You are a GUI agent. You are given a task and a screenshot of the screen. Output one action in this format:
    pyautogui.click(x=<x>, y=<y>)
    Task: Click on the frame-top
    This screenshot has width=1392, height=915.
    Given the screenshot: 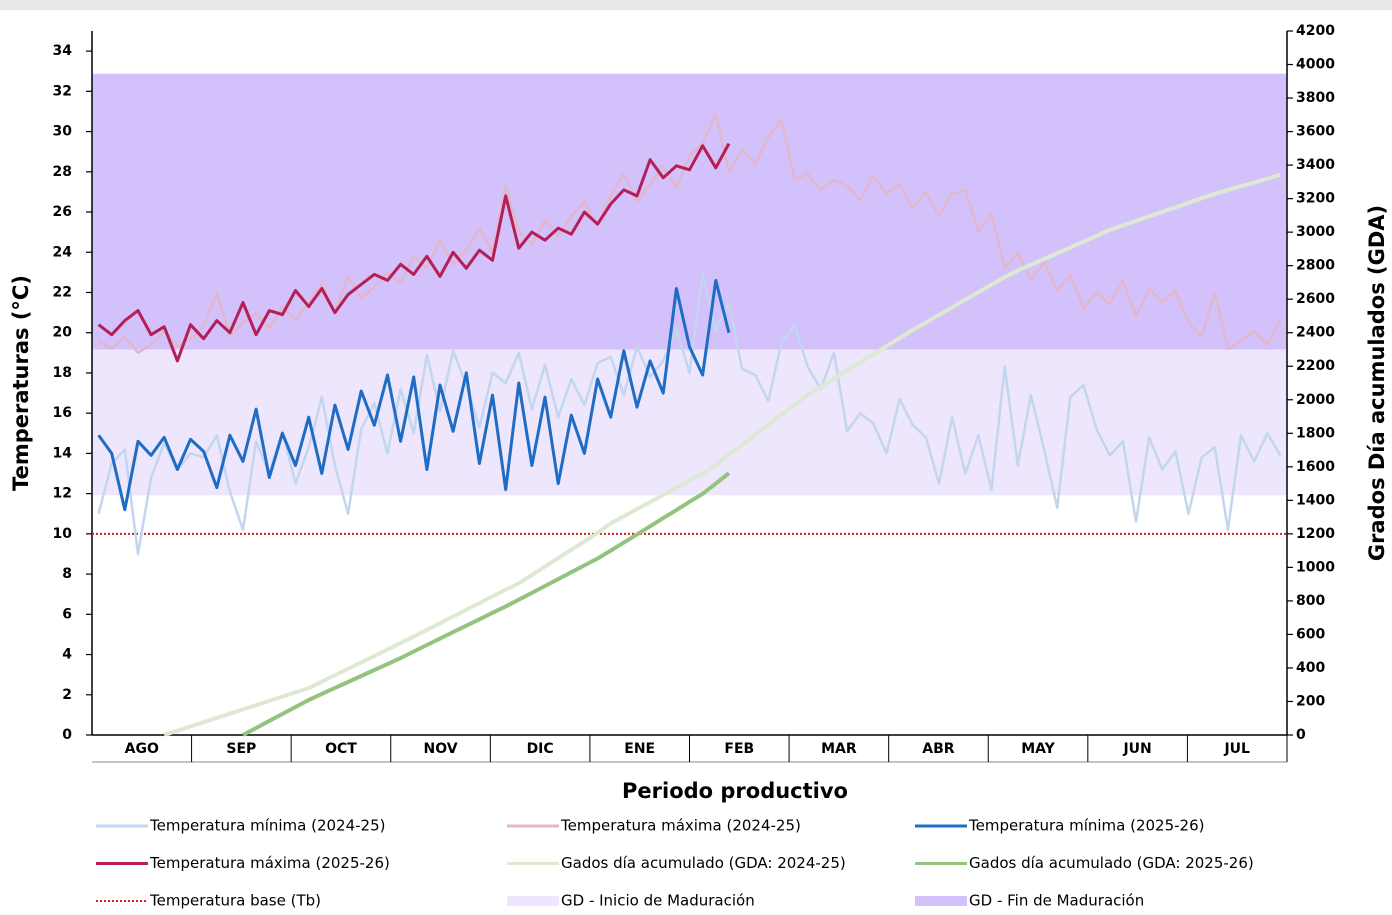 What is the action you would take?
    pyautogui.click(x=696, y=5)
    